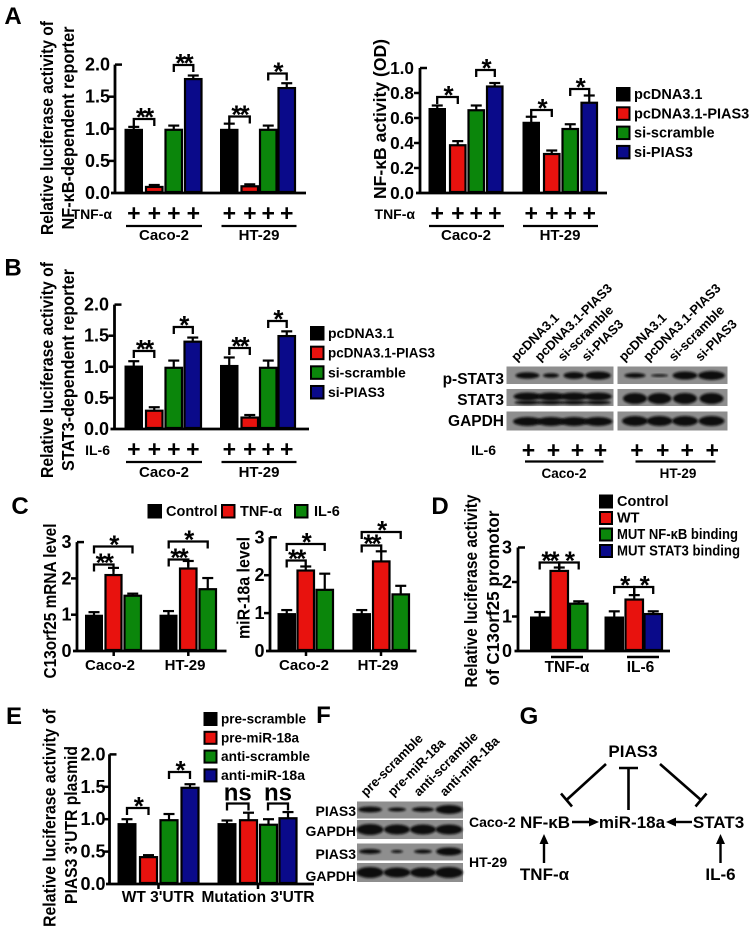 The image size is (751, 938). What do you see at coordinates (474, 379) in the screenshot?
I see `svg-text: p-STAT3` at bounding box center [474, 379].